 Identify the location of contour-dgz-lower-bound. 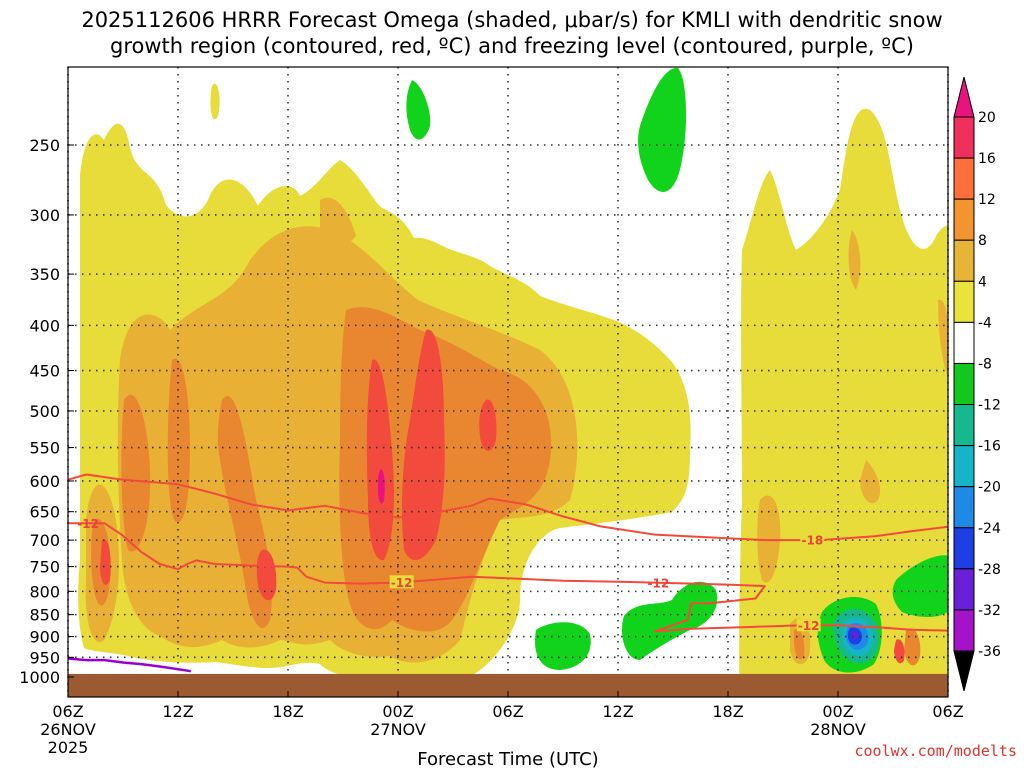
(508, 577).